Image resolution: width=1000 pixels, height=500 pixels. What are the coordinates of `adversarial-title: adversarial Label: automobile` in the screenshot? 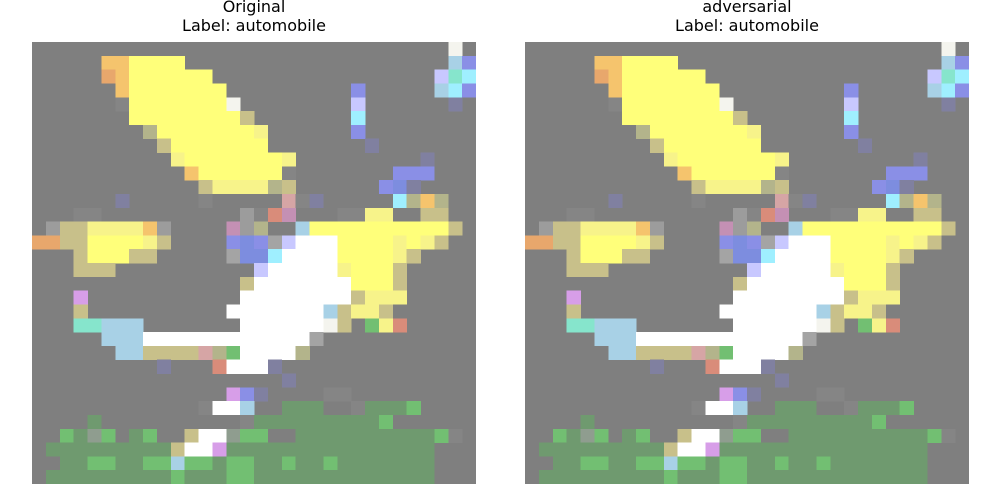 It's located at (747, 17).